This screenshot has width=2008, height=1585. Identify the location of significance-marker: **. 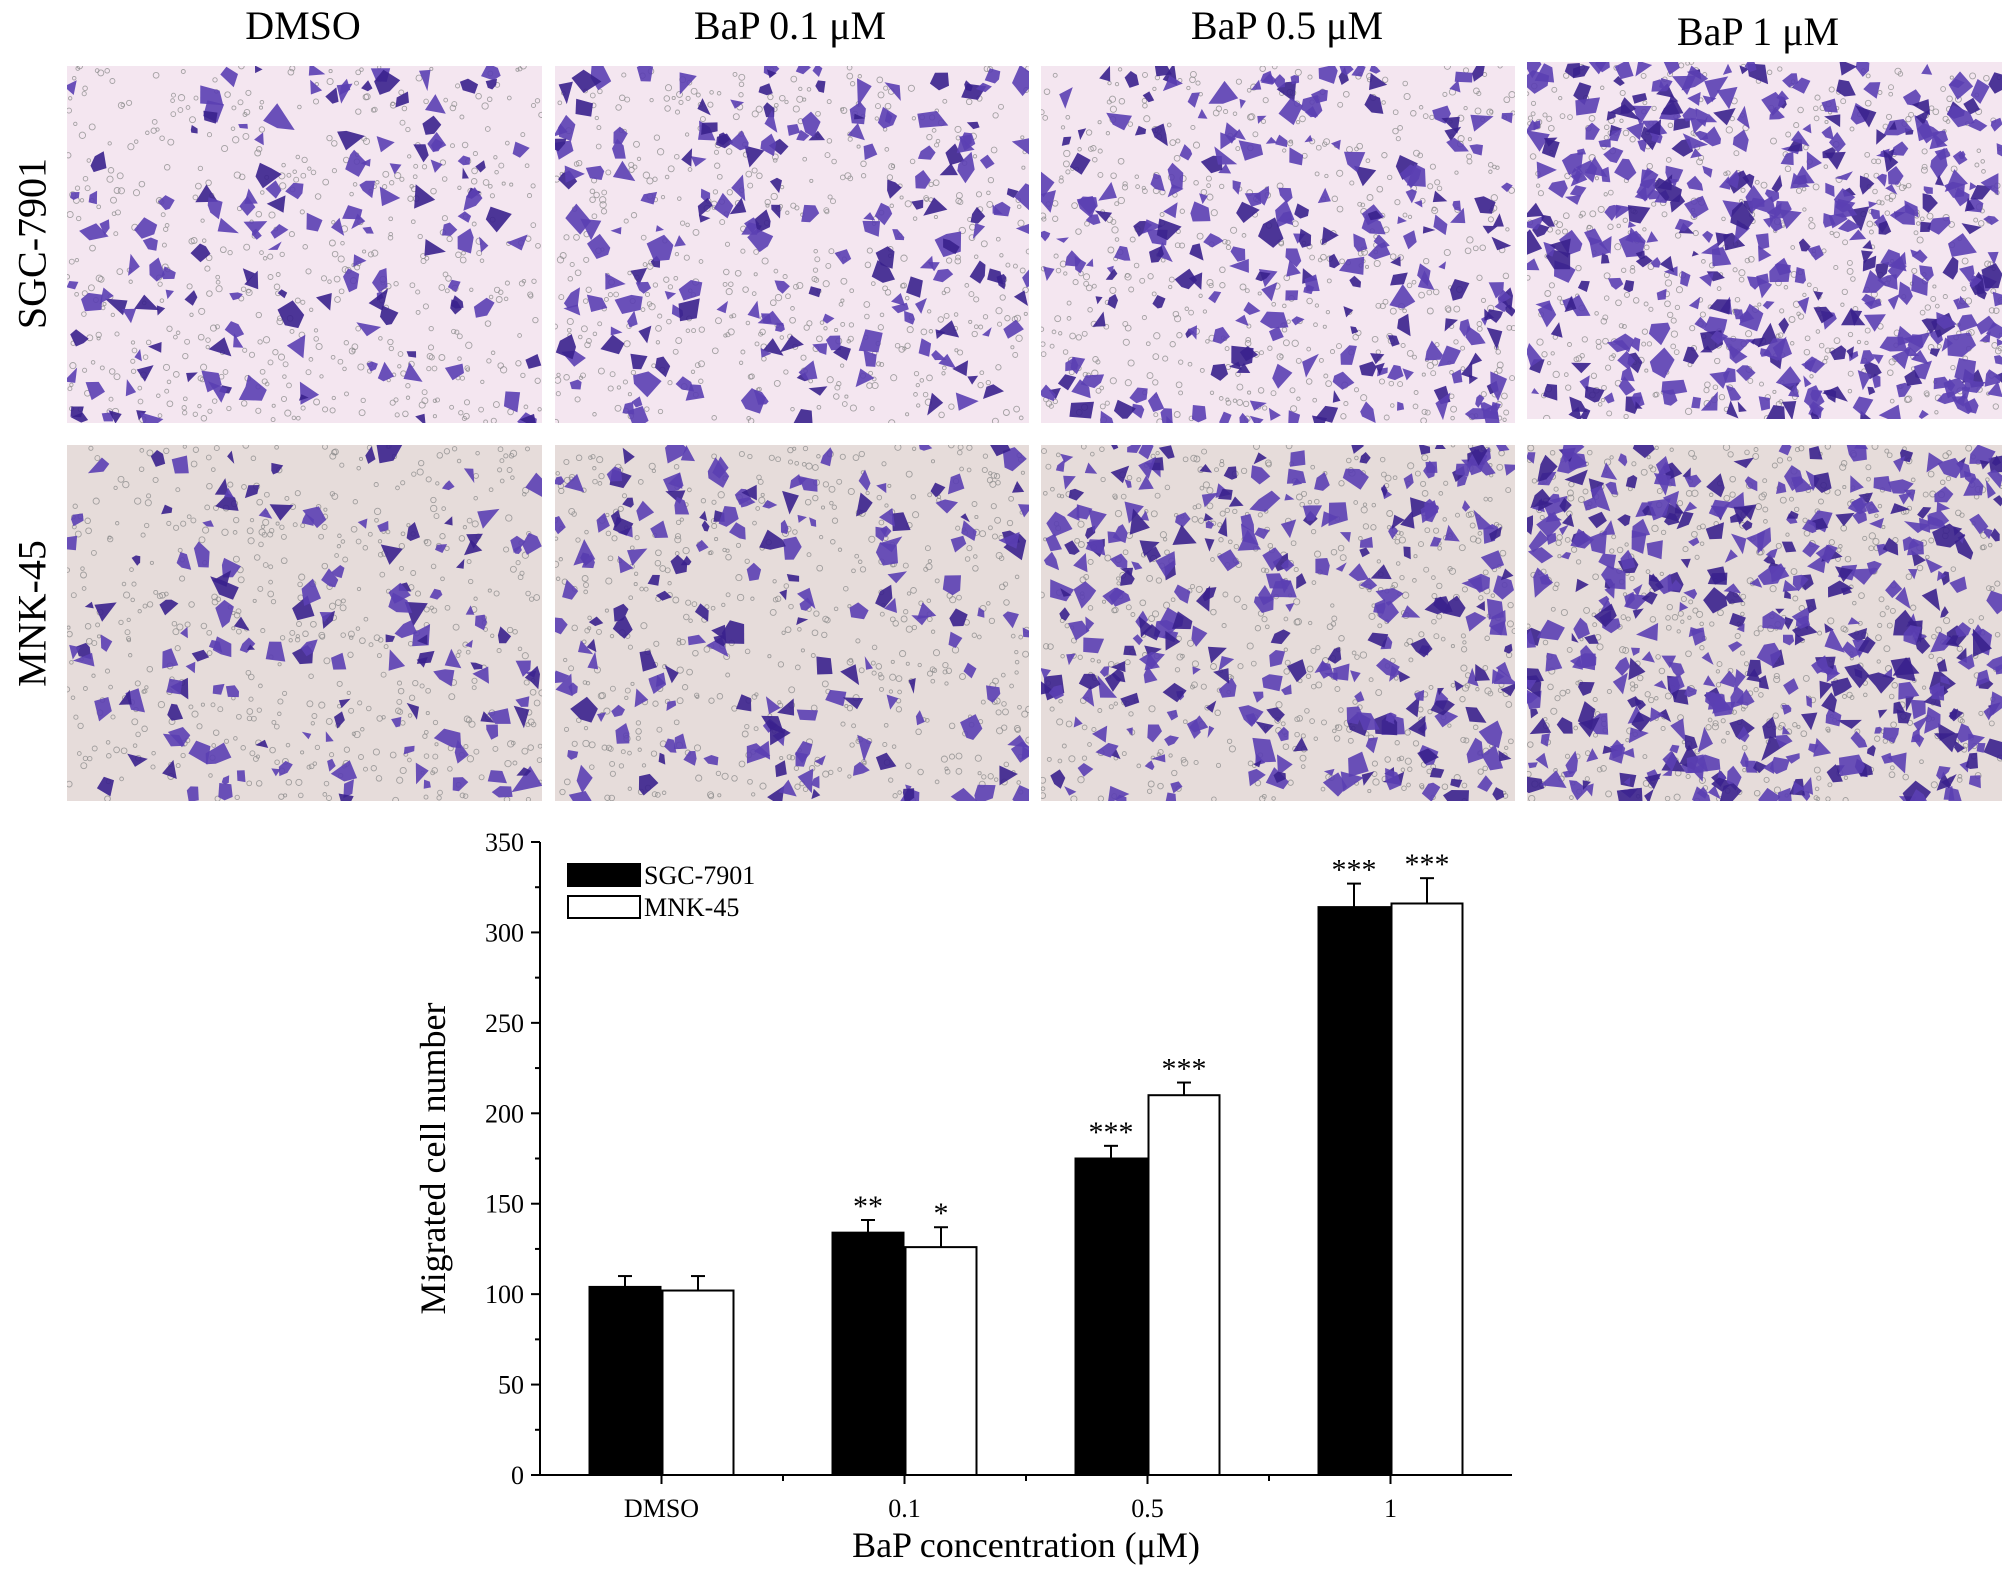
(868, 1206).